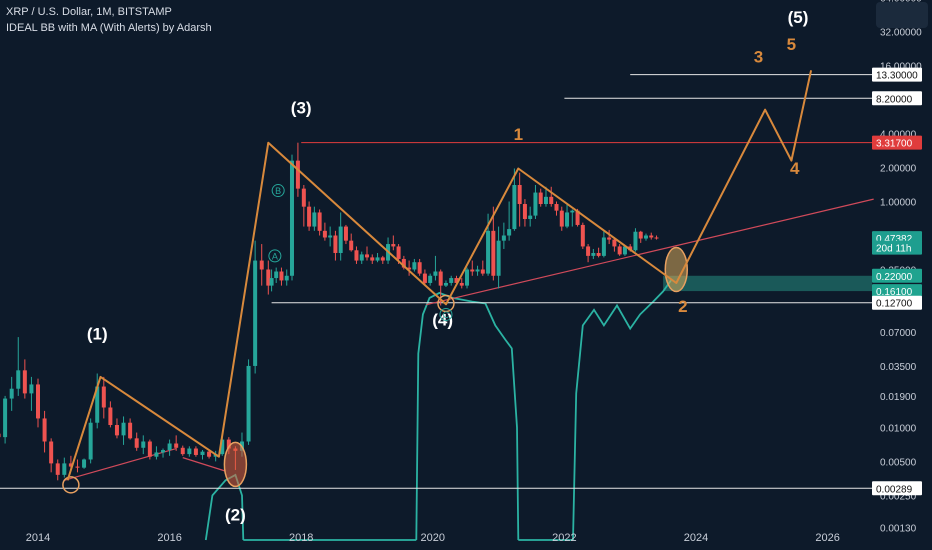  Describe the element at coordinates (898, 203) in the screenshot. I see `y-tick-label: 1.00000` at that location.